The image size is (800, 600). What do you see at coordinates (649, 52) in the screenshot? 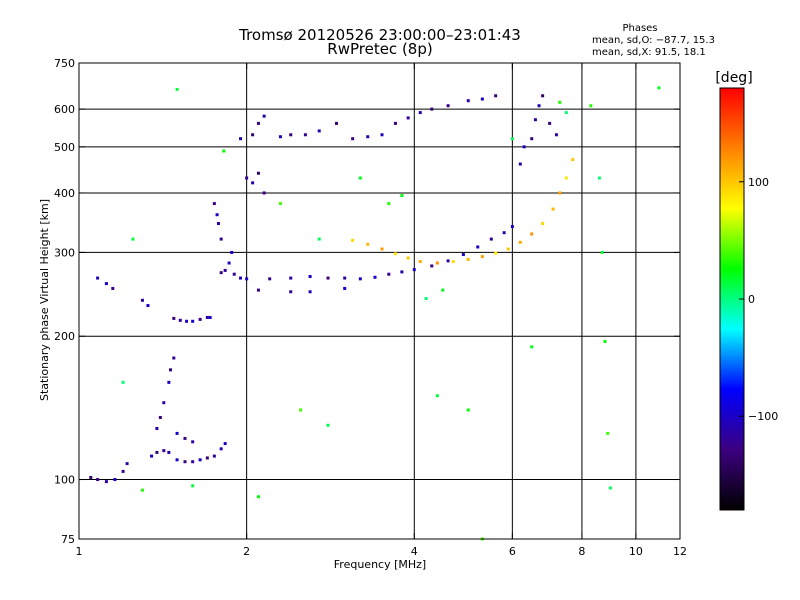
I see `stats-line-x: mean, sd,X: 91.5, 18.1` at bounding box center [649, 52].